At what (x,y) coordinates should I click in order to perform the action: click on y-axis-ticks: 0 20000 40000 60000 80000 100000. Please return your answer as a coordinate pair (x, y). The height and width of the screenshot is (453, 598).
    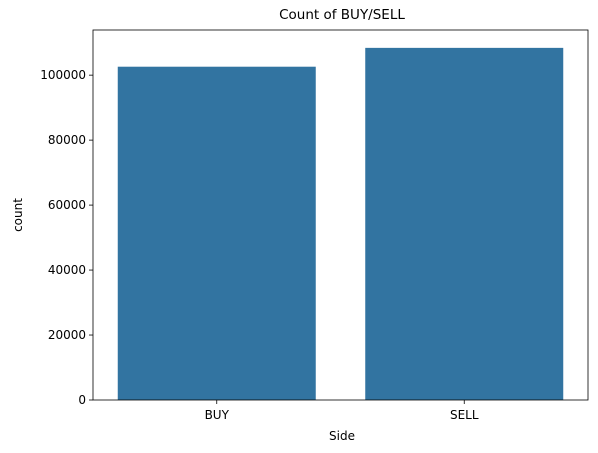
    Looking at the image, I should click on (66, 237).